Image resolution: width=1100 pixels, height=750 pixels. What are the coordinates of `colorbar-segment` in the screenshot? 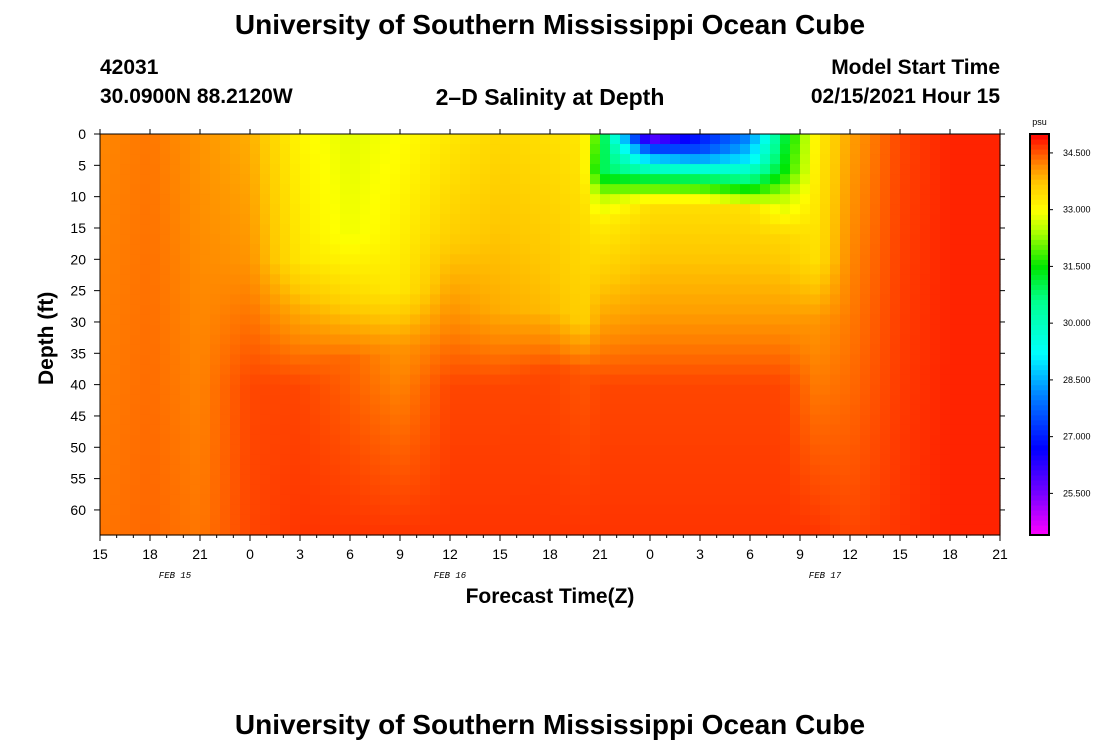 It's located at (1039, 502).